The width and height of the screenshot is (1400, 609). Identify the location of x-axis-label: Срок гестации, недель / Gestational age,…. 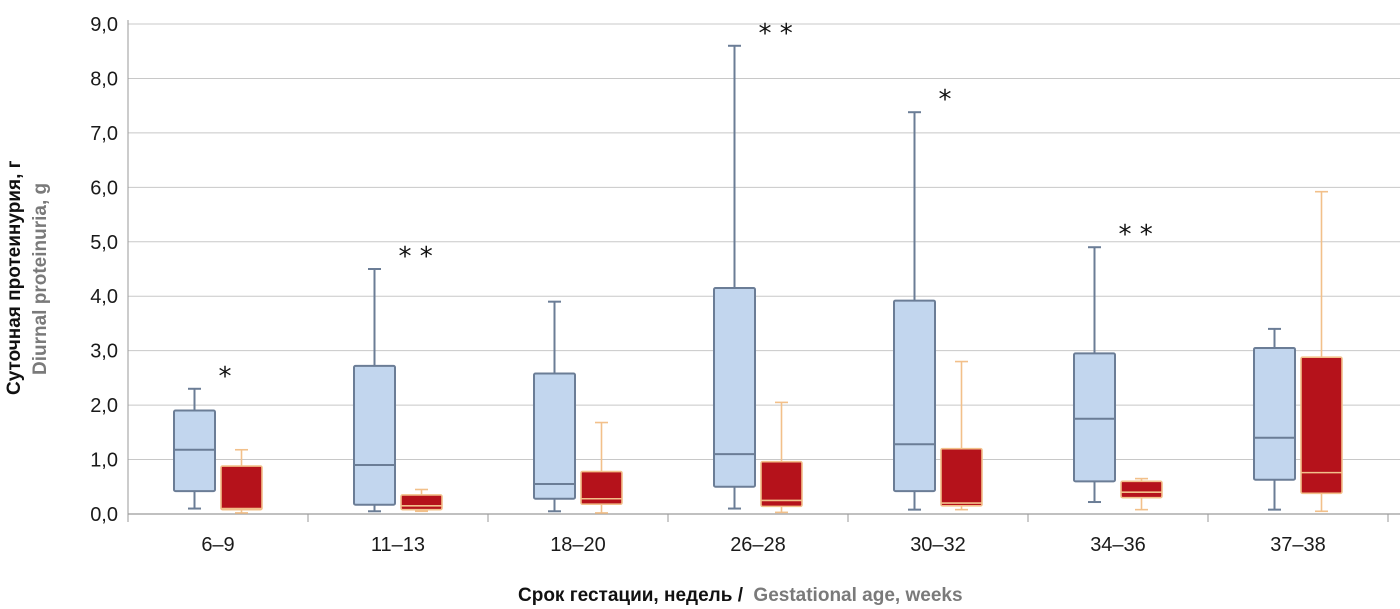
(740, 595).